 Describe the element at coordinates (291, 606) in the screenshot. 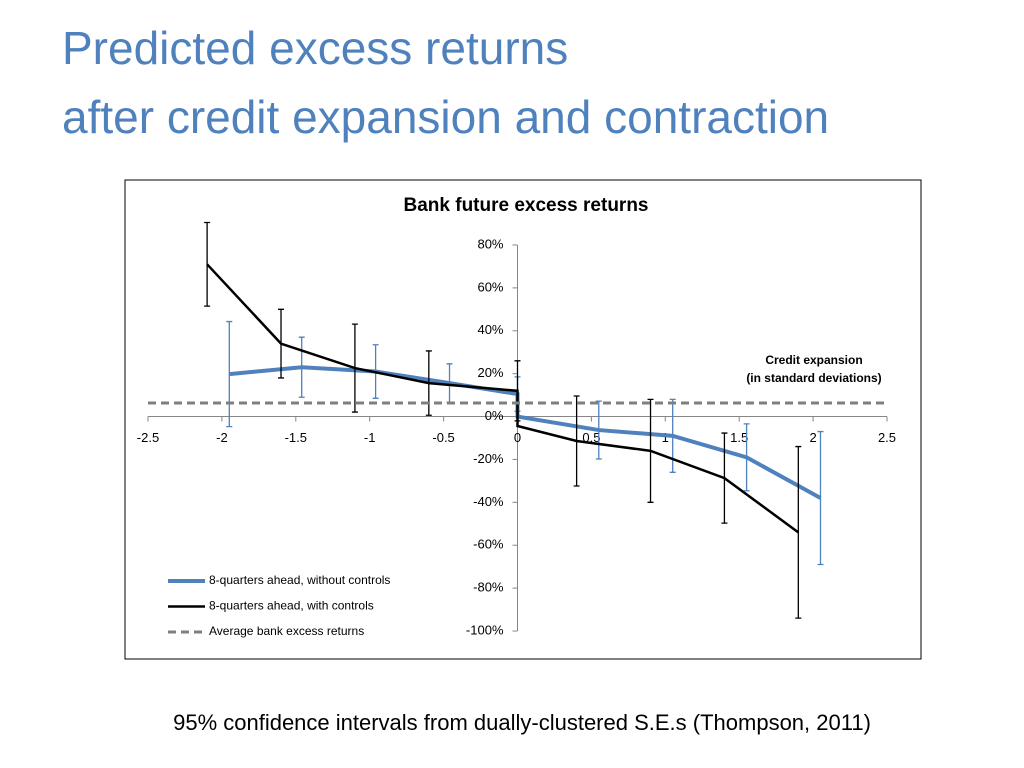

I see `legend-label: 8-quarters ahead, with controls` at that location.